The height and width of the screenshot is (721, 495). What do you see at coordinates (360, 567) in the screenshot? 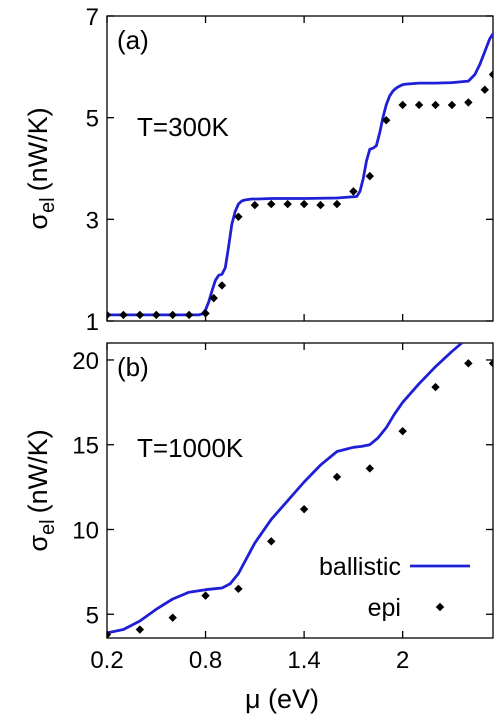
I see `legend-label-ballistic: ballistic` at bounding box center [360, 567].